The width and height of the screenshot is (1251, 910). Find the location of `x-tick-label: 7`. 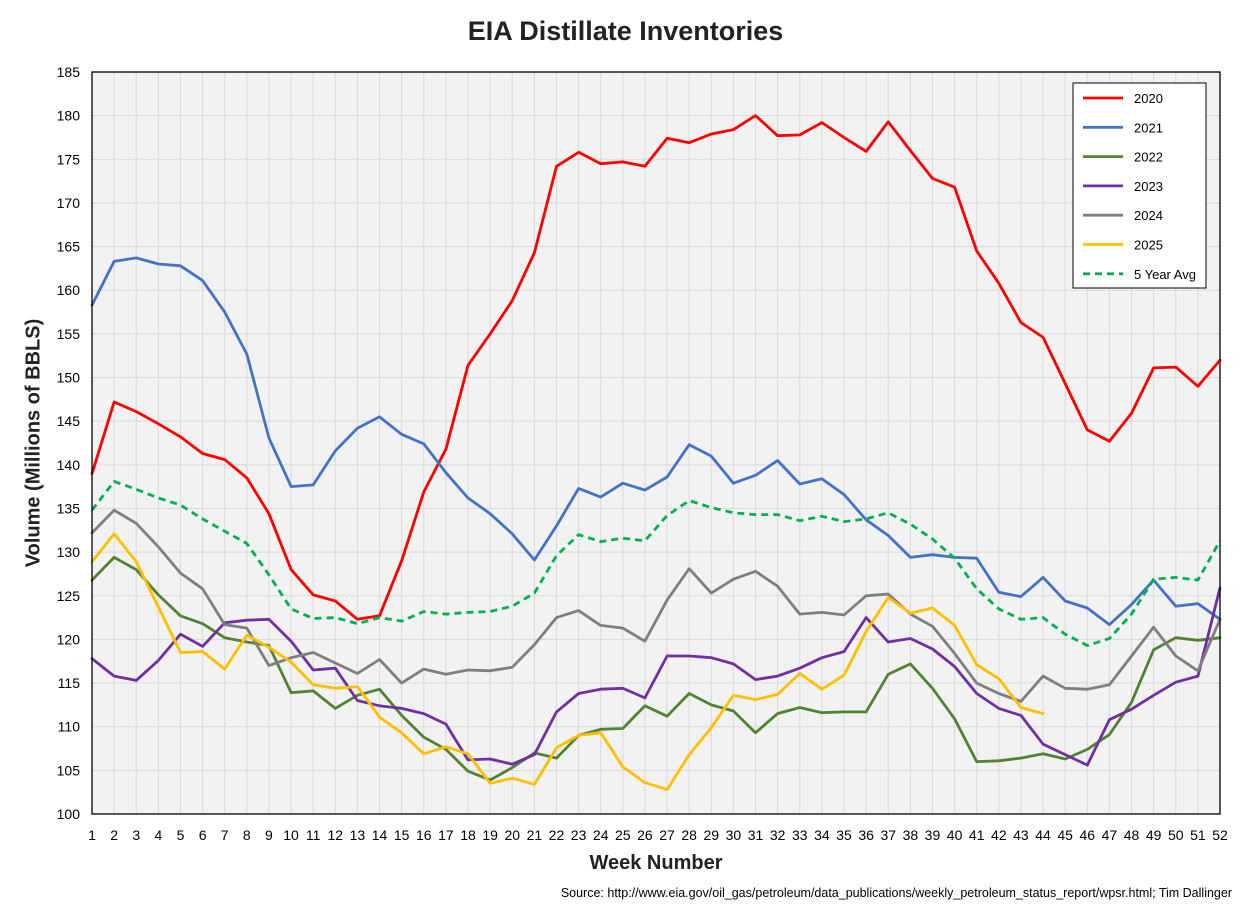

x-tick-label: 7 is located at coordinates (225, 835).